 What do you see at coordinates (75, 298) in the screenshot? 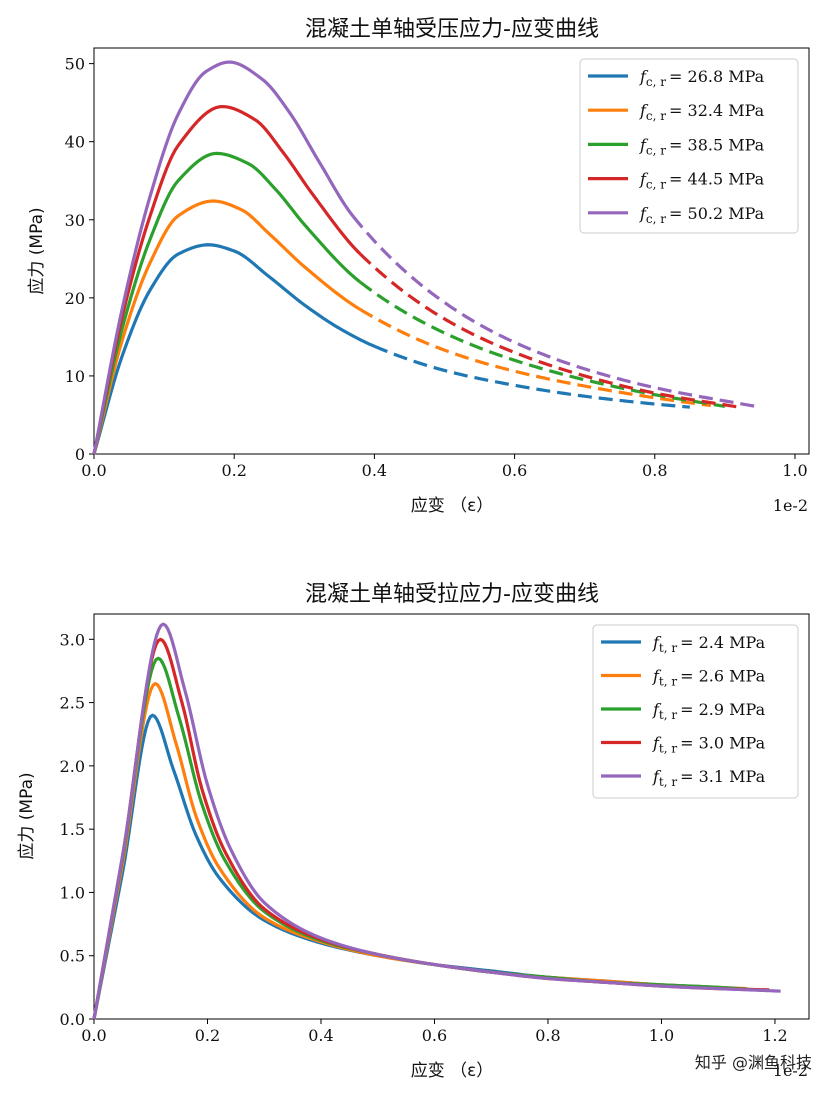
I see `y-tick-label: 20` at bounding box center [75, 298].